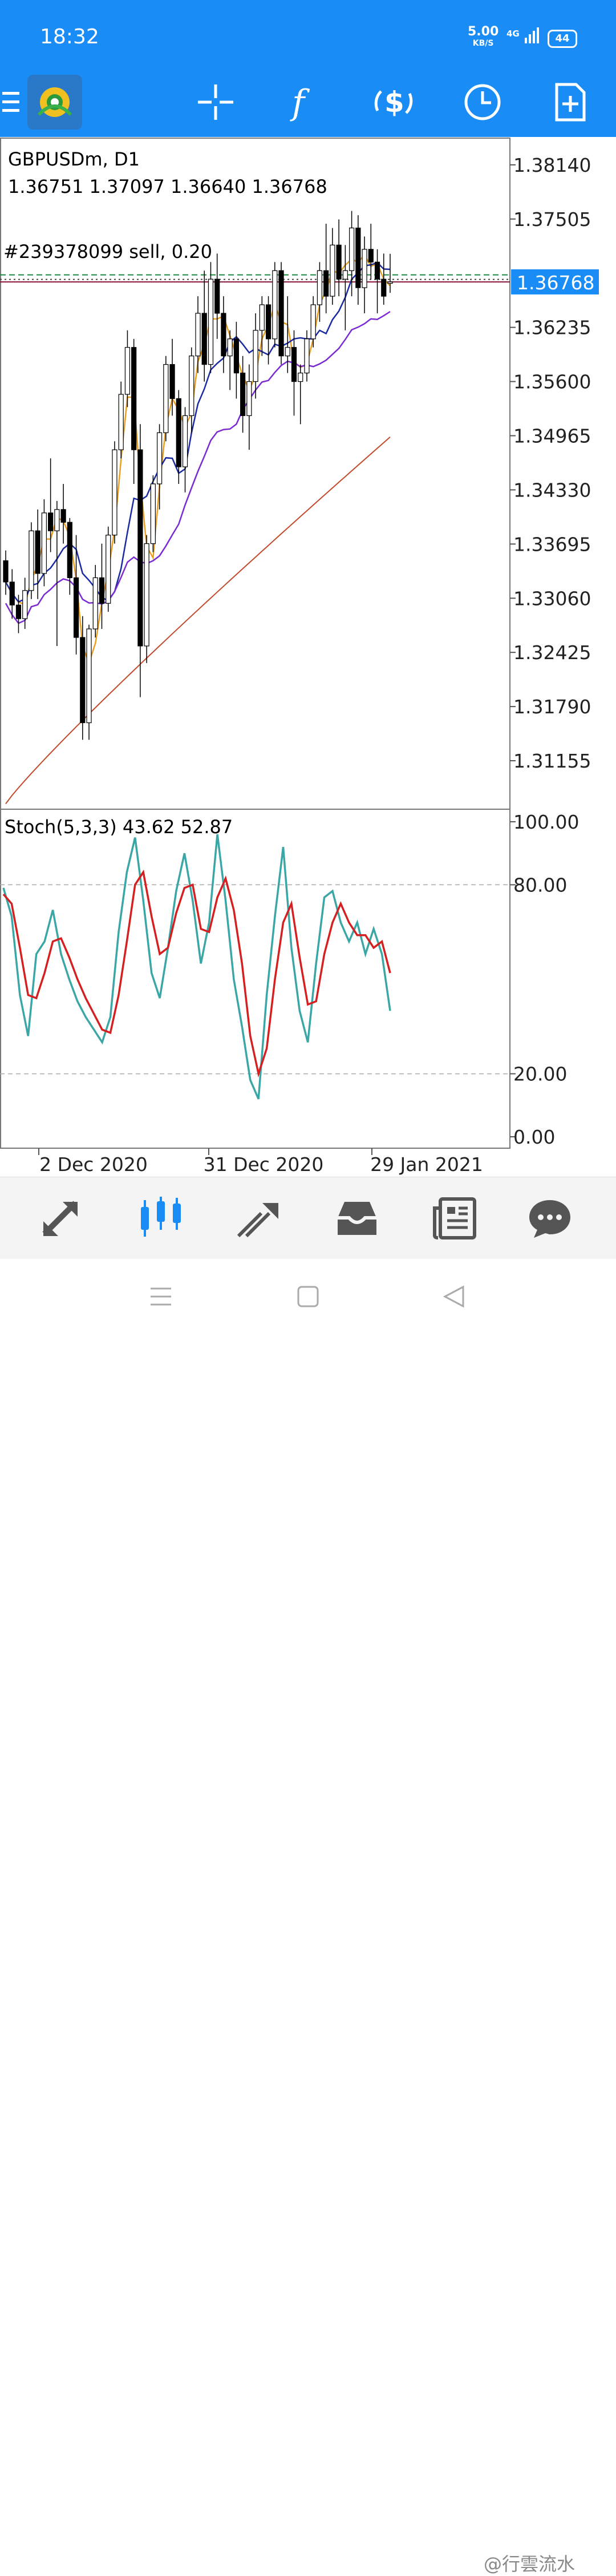 The image size is (616, 2576). I want to click on current-price-label: 1.36768, so click(555, 283).